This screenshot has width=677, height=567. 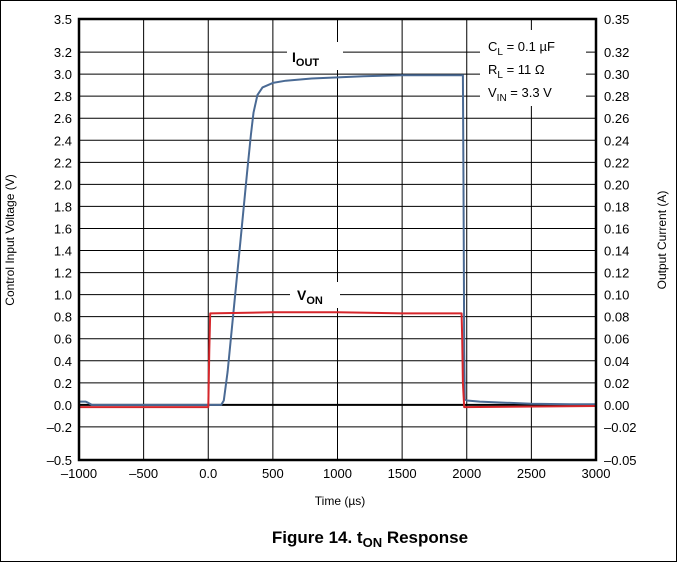 What do you see at coordinates (63, 96) in the screenshot?
I see `y-left-tick-label: 2.8` at bounding box center [63, 96].